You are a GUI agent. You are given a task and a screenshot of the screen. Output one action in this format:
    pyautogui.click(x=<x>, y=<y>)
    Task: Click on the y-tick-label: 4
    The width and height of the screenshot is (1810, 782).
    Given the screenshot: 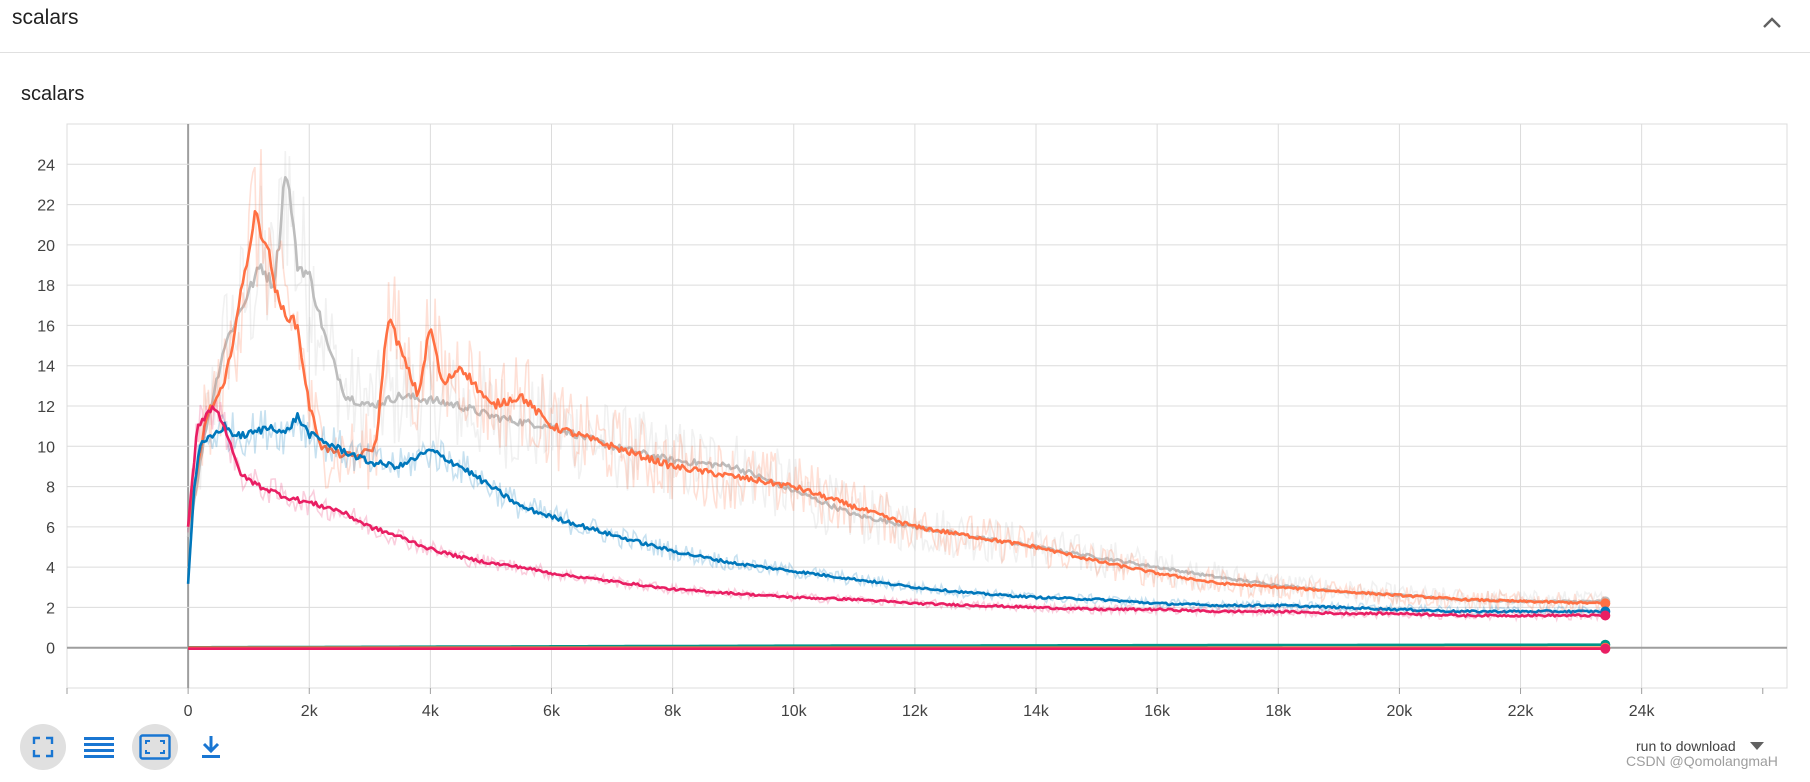 What is the action you would take?
    pyautogui.click(x=50, y=568)
    